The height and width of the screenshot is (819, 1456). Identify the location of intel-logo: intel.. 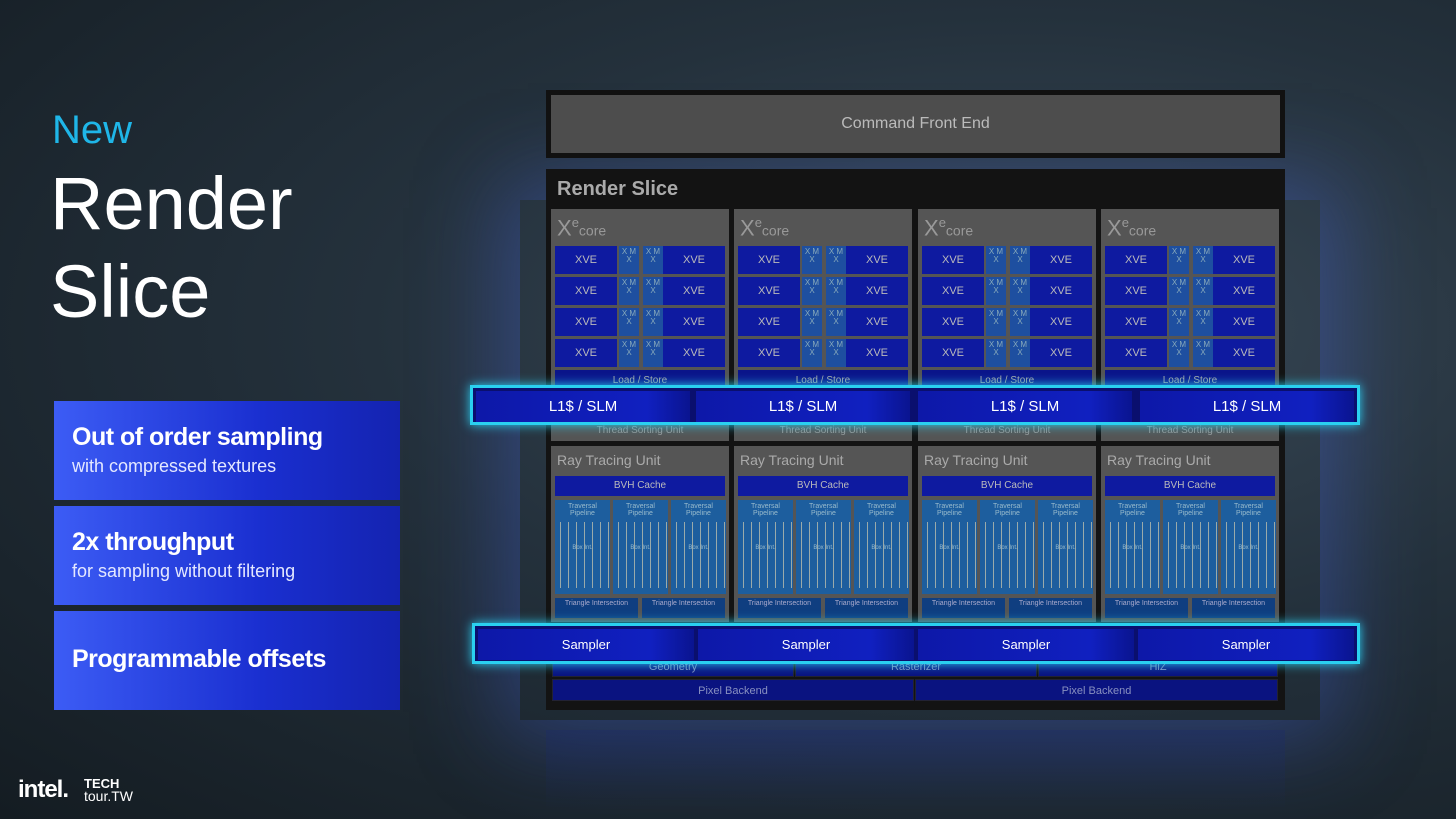
(43, 789).